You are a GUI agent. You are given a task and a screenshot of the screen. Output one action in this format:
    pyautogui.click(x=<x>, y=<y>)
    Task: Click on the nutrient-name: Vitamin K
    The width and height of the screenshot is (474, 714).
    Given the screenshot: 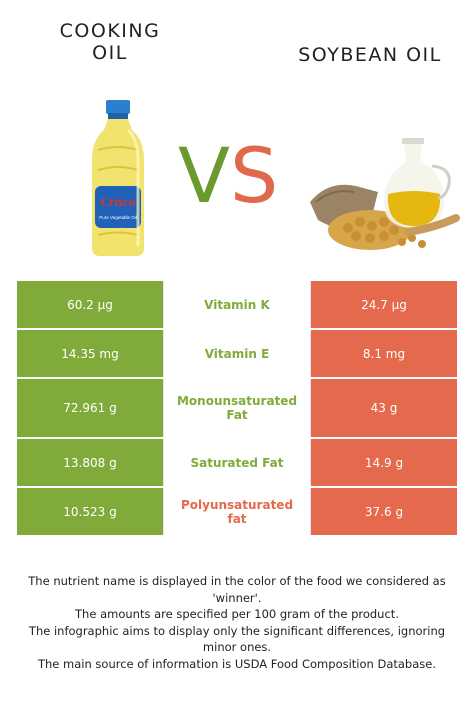 What is the action you would take?
    pyautogui.click(x=237, y=305)
    